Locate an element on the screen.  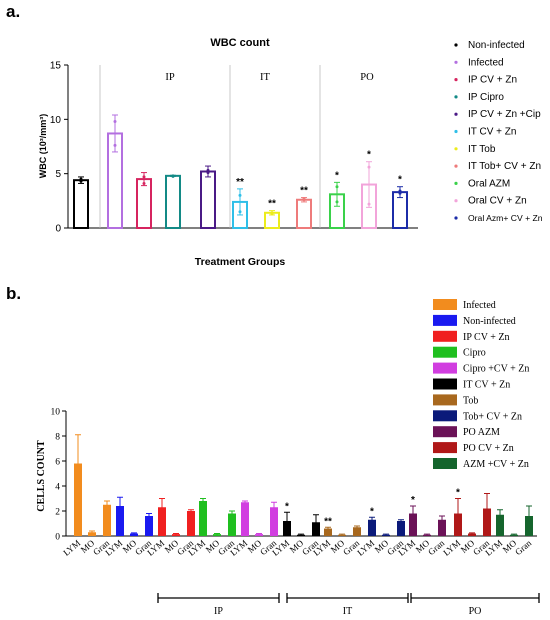
legend-label: IT Tob+ CV + Zn is located at coordinates (504, 166).